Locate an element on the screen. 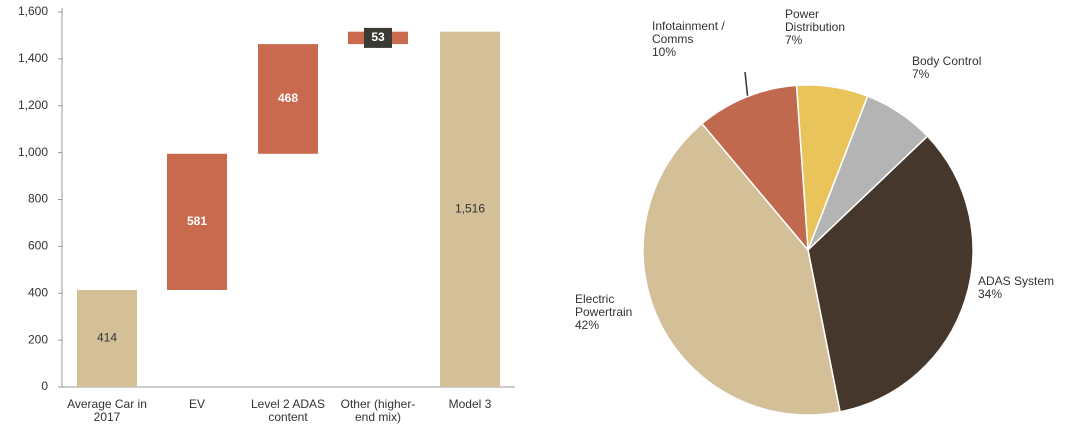 The width and height of the screenshot is (1080, 437). y-tick-label: 1,200 is located at coordinates (33, 105).